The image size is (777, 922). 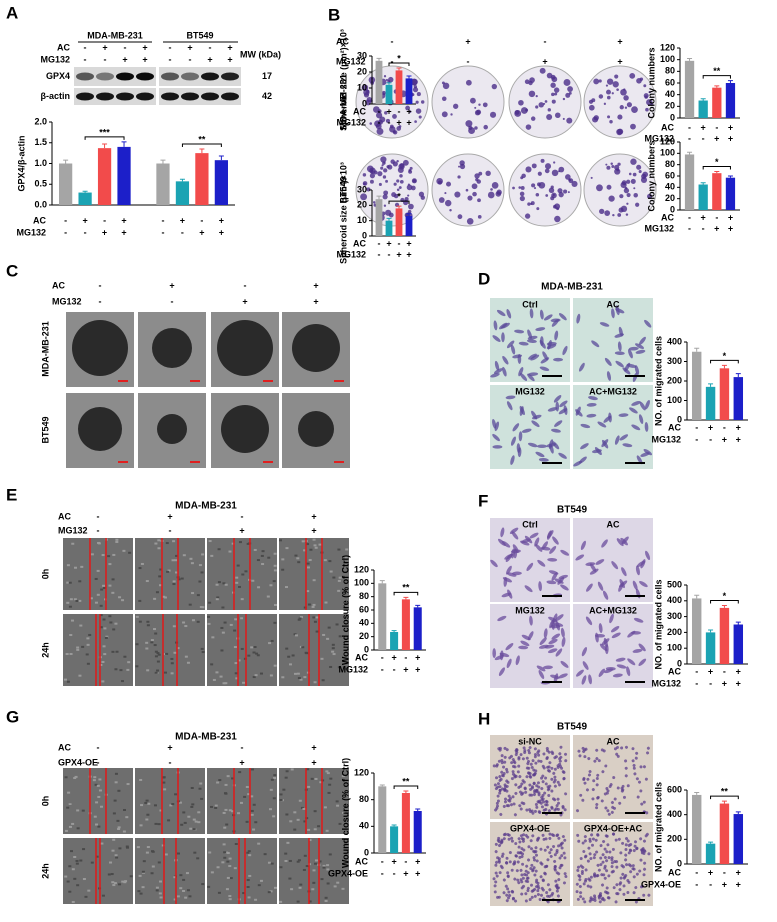 I want to click on panel-letter: H, so click(x=484, y=718).